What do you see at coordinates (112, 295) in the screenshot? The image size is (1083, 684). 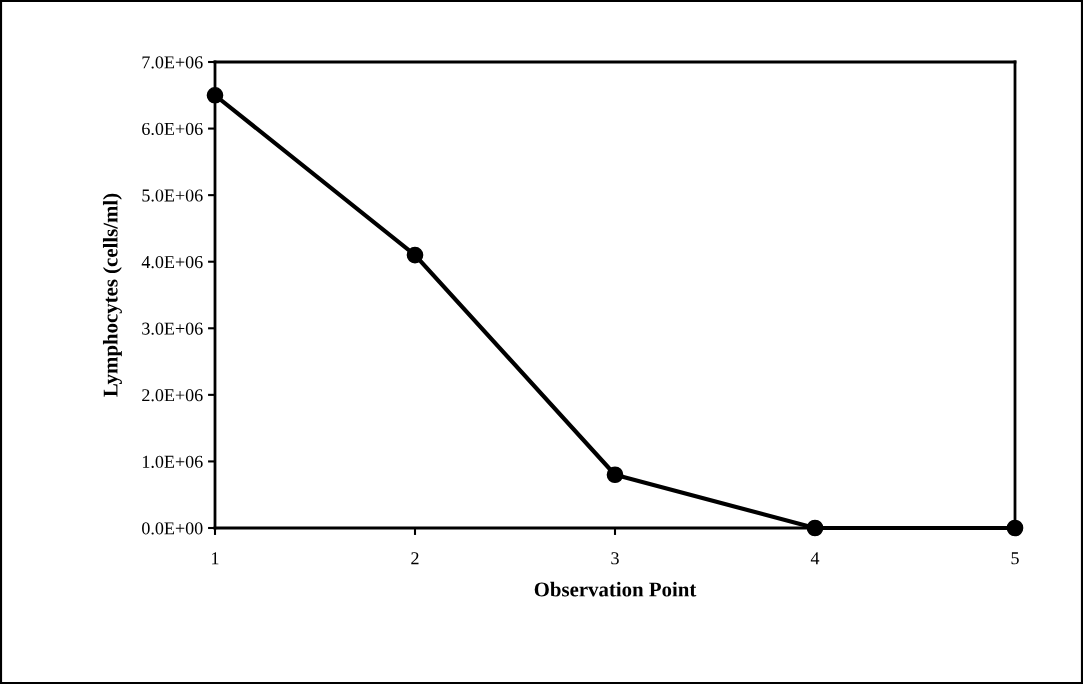 I see `y-axis-title: Lymphocytes (cells/ml)` at bounding box center [112, 295].